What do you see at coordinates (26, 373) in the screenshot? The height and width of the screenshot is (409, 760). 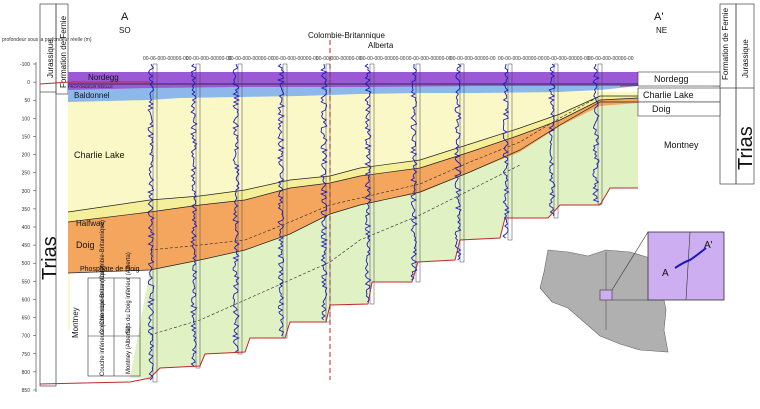 I see `depth-tick-label: 800` at bounding box center [26, 373].